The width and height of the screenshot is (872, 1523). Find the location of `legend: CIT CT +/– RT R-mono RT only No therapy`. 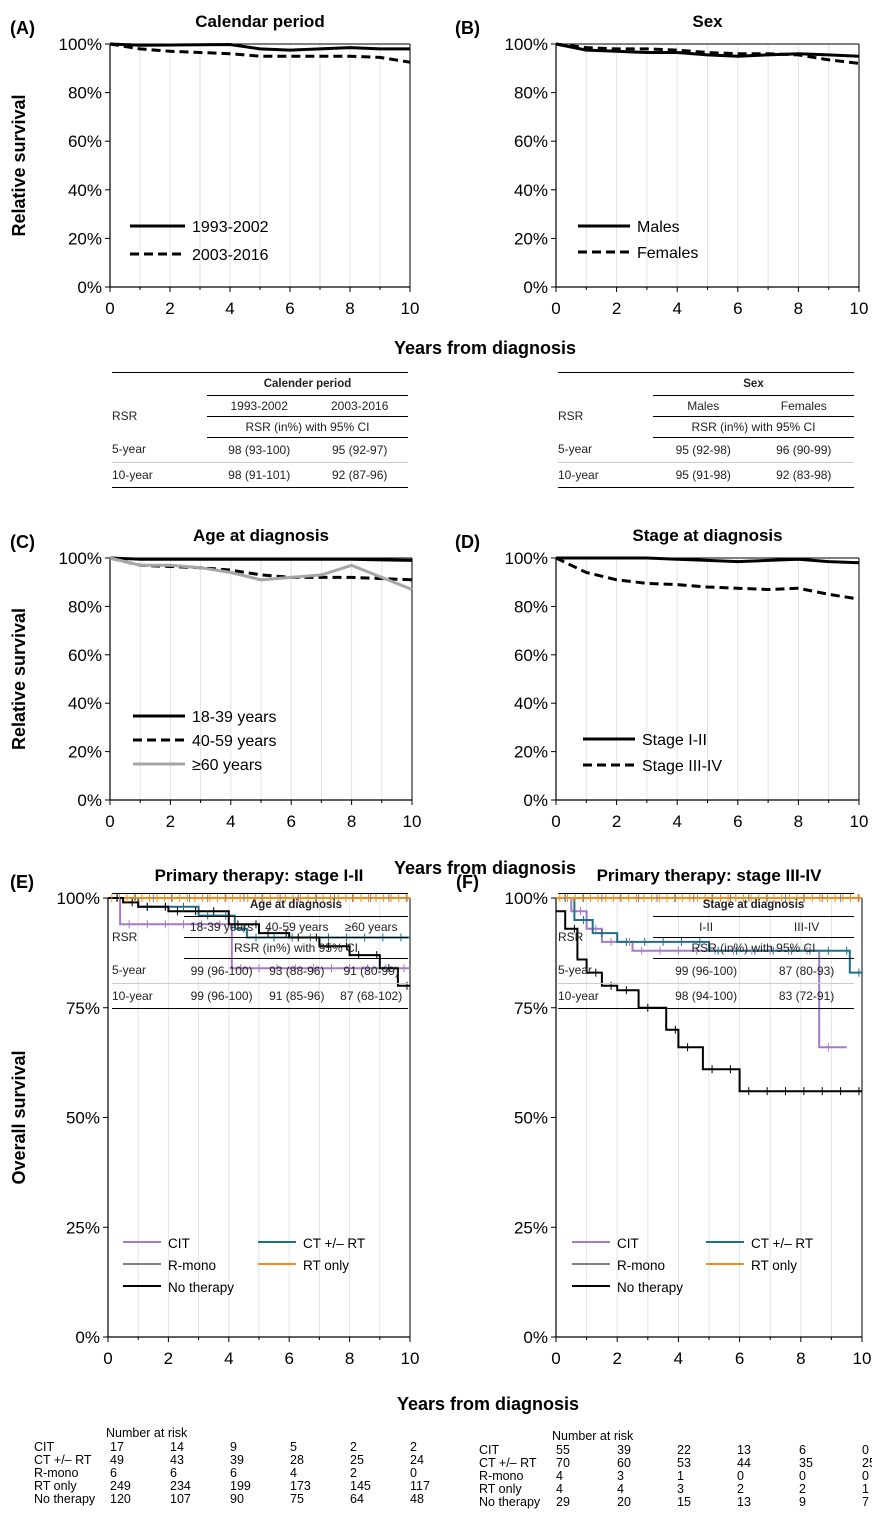

legend: CIT CT +/– RT R-mono RT only No therapy is located at coordinates (244, 1265).